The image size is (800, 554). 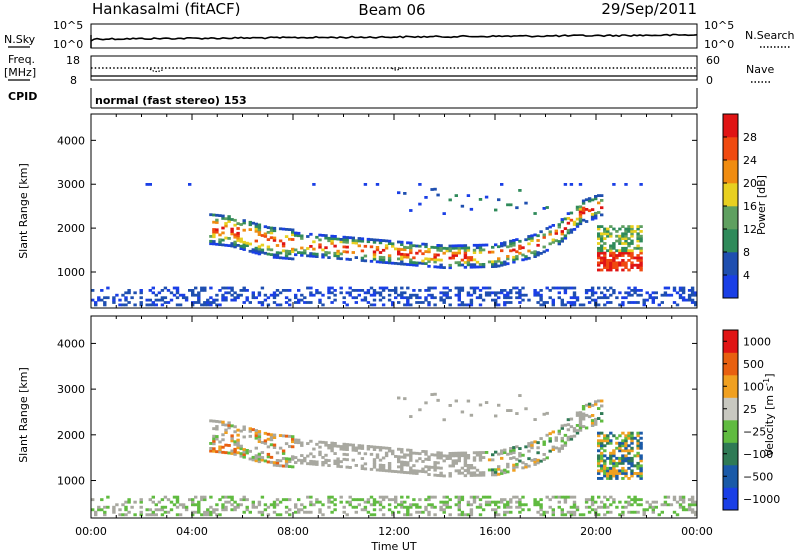 What do you see at coordinates (71, 481) in the screenshot?
I see `y-tick-label: 1000` at bounding box center [71, 481].